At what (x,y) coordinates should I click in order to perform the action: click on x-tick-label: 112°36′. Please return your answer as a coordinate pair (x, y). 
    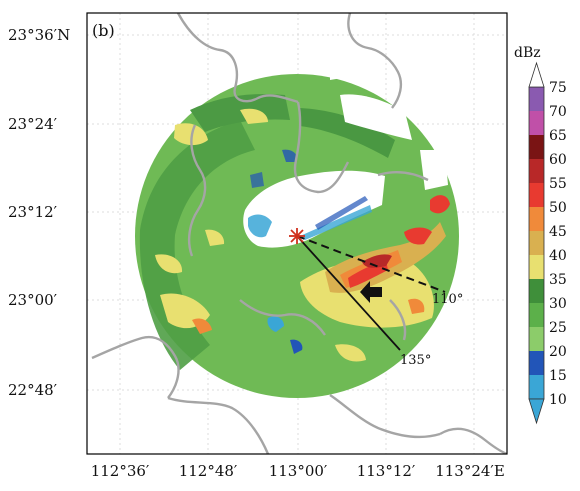
    Looking at the image, I should click on (120, 471).